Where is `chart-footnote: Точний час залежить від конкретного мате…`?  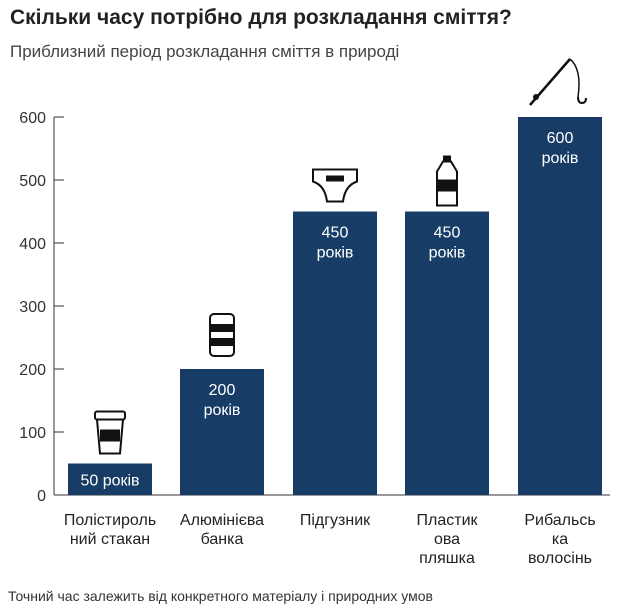 chart-footnote: Точний час залежить від конкретного мате… is located at coordinates (220, 596).